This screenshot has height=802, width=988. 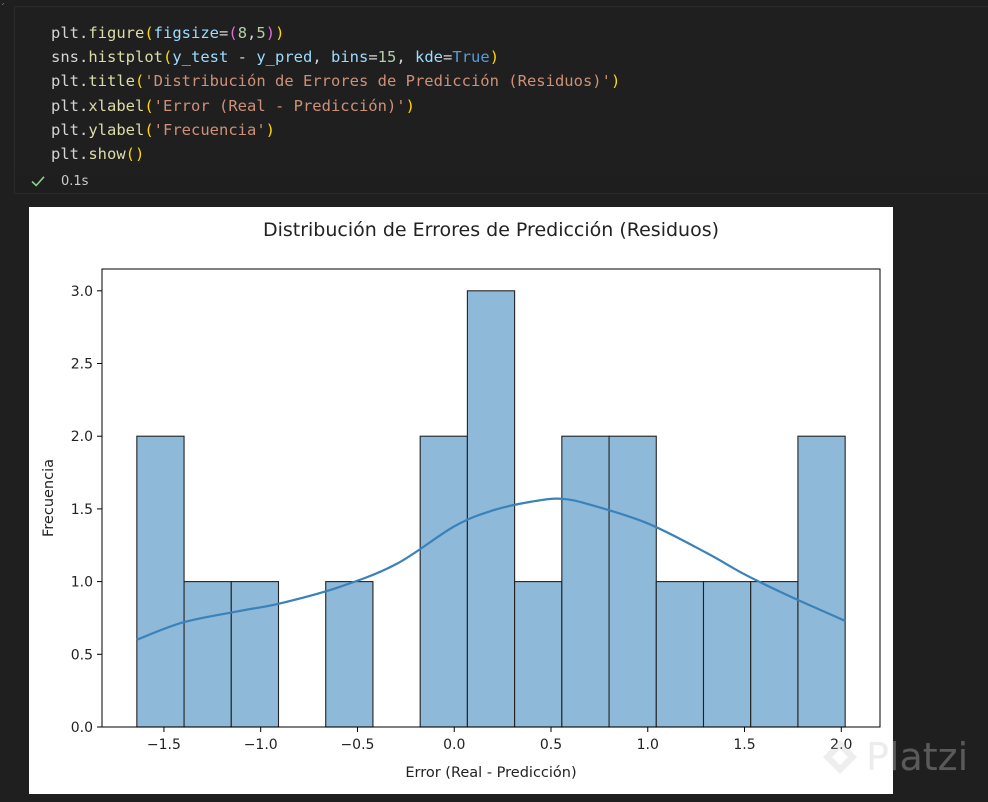 I want to click on code-token: 5, so click(x=261, y=33).